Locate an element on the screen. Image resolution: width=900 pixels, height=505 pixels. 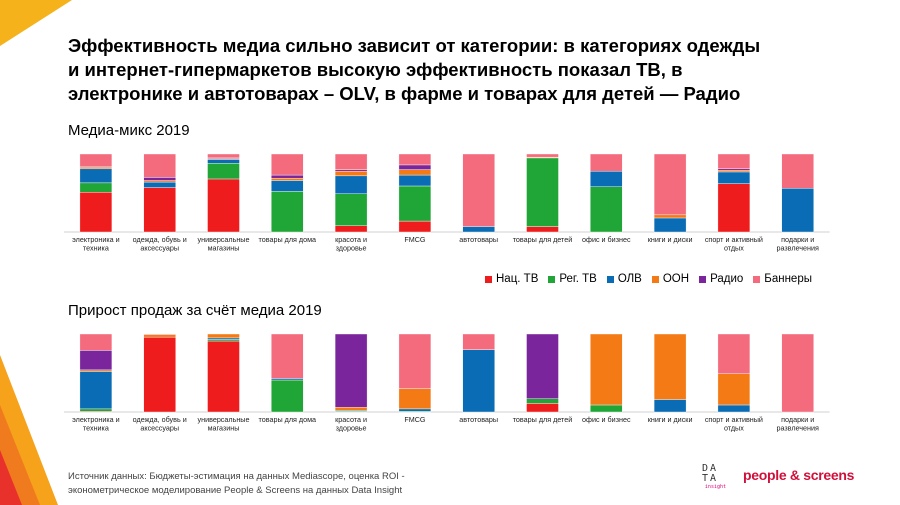
chart-title-sales-lift: Прирост продаж за счёт медиа 2019 is located at coordinates (195, 310).